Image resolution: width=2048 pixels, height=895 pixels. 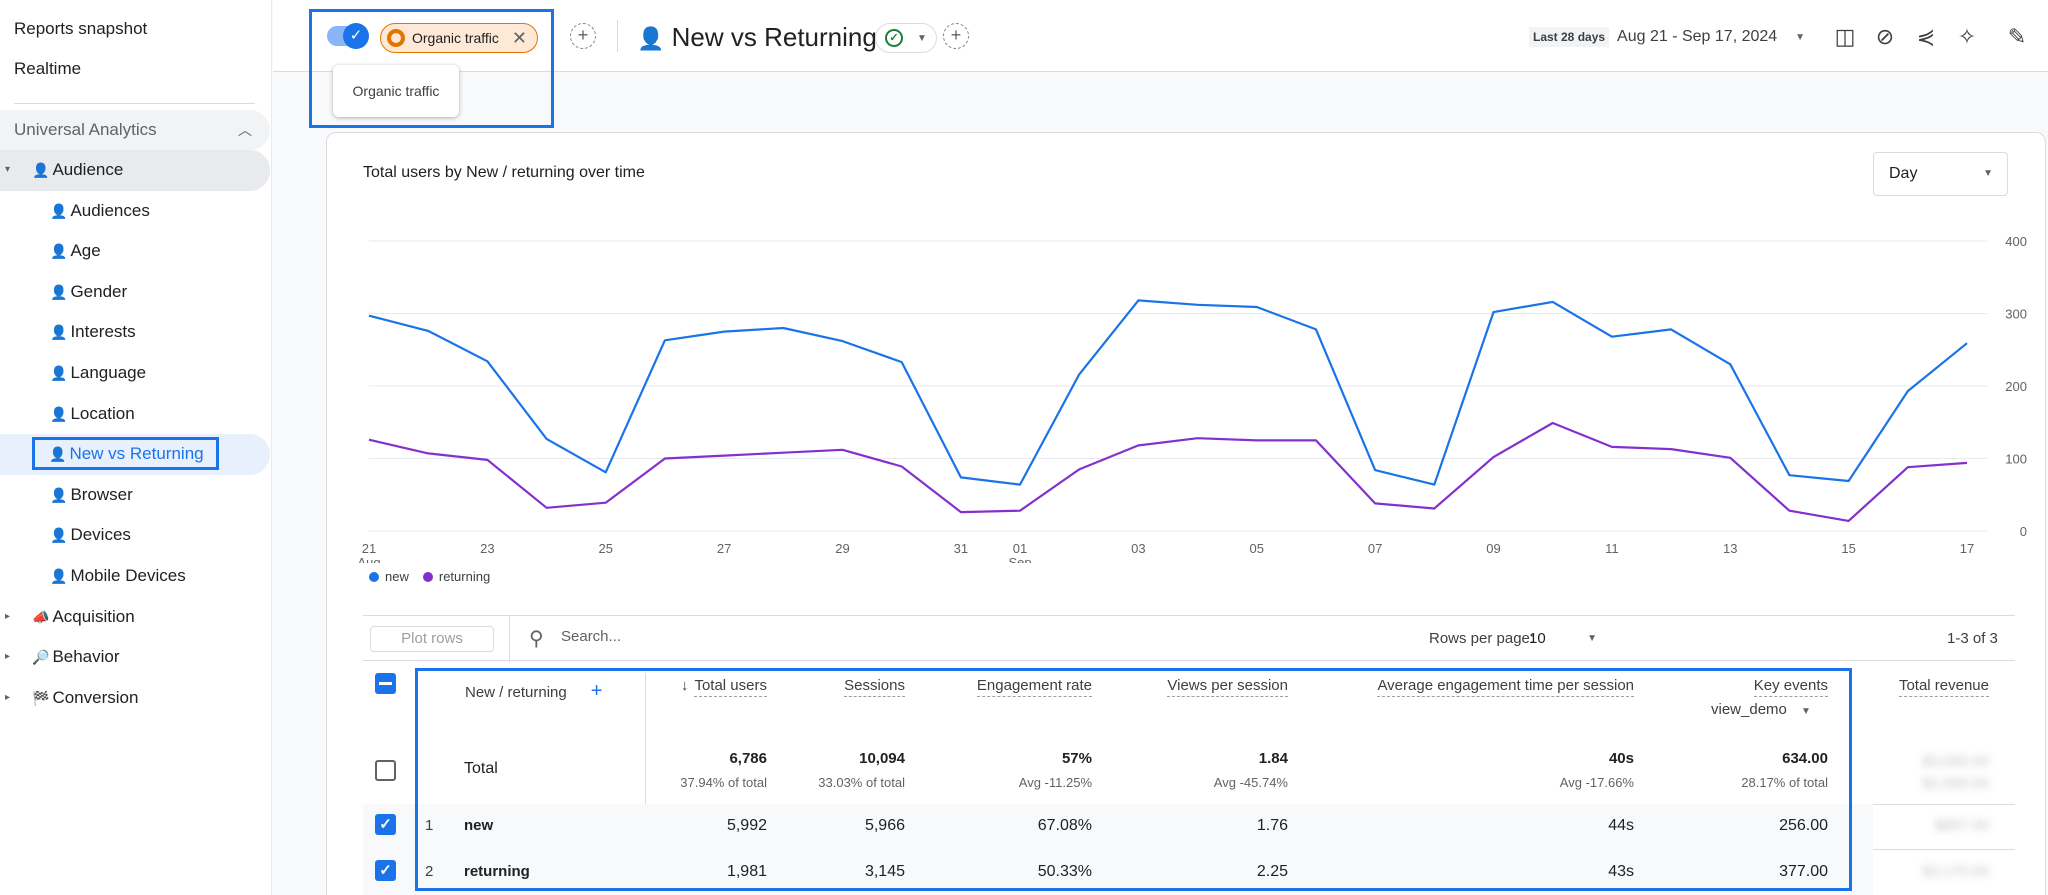 I want to click on sidebar-item-language: 👤 Language, so click(x=135, y=373).